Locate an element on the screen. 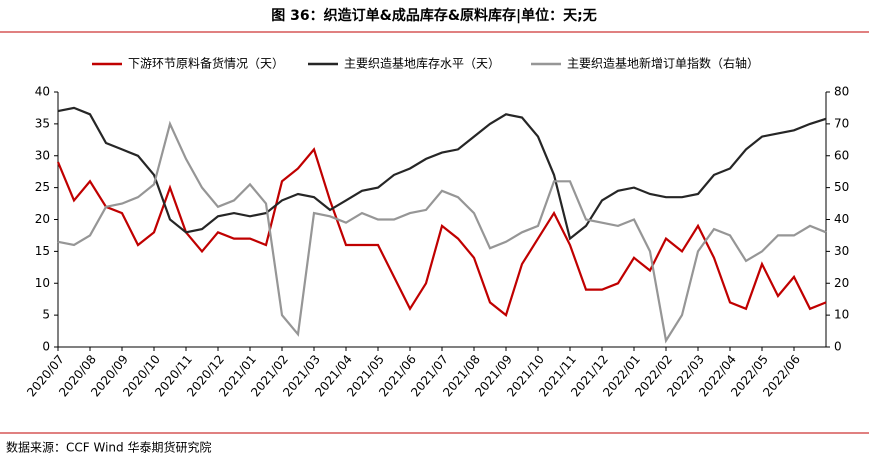  y2-tick-label: 50 is located at coordinates (841, 187).